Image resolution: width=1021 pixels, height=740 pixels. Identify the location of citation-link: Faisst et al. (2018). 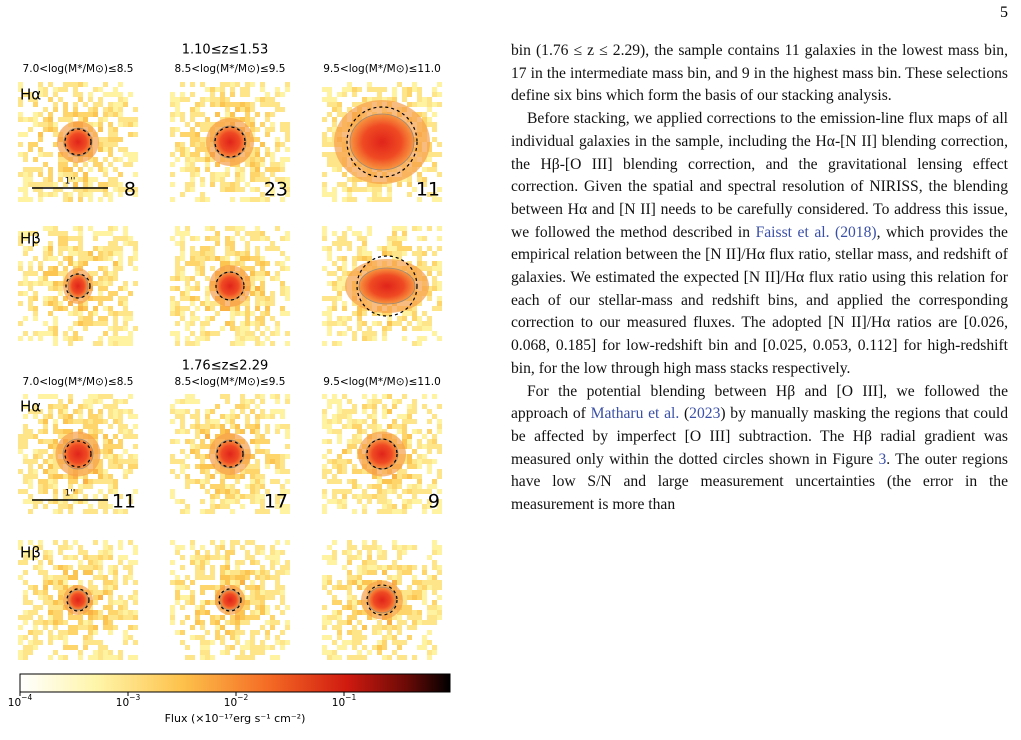
(816, 232).